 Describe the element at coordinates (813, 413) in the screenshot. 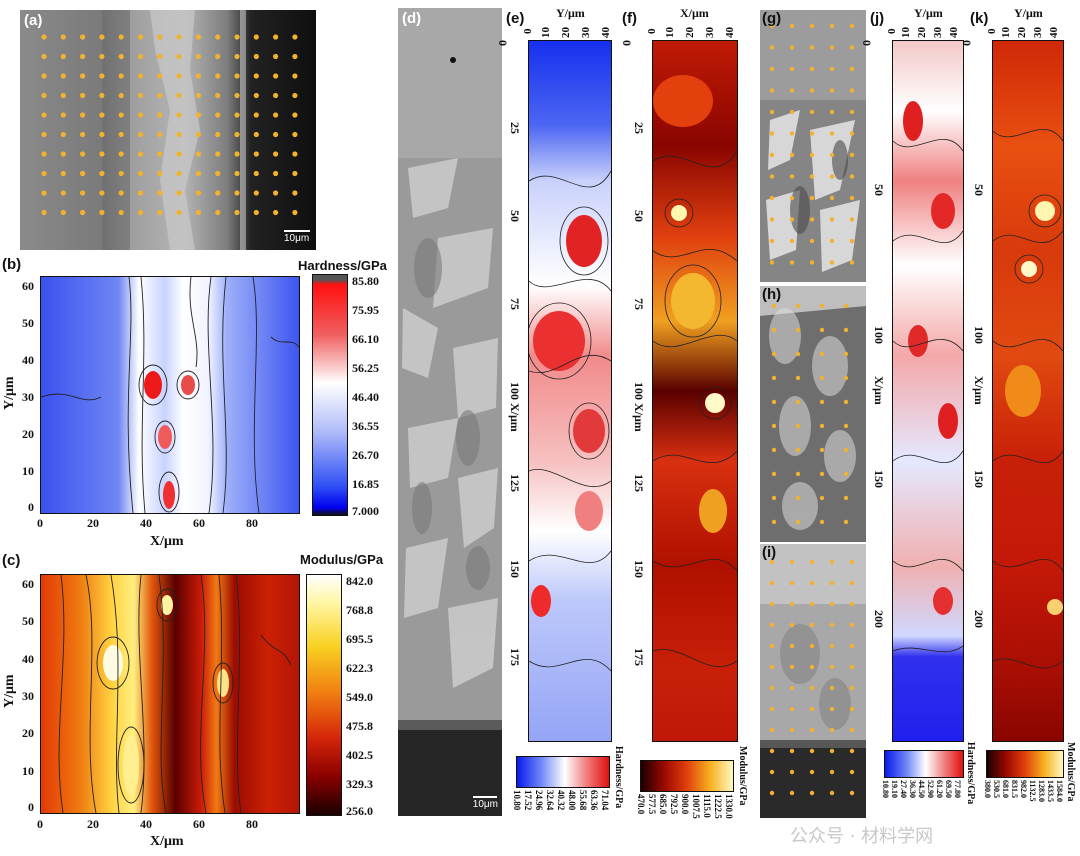

I see `panel-h: (h)` at that location.